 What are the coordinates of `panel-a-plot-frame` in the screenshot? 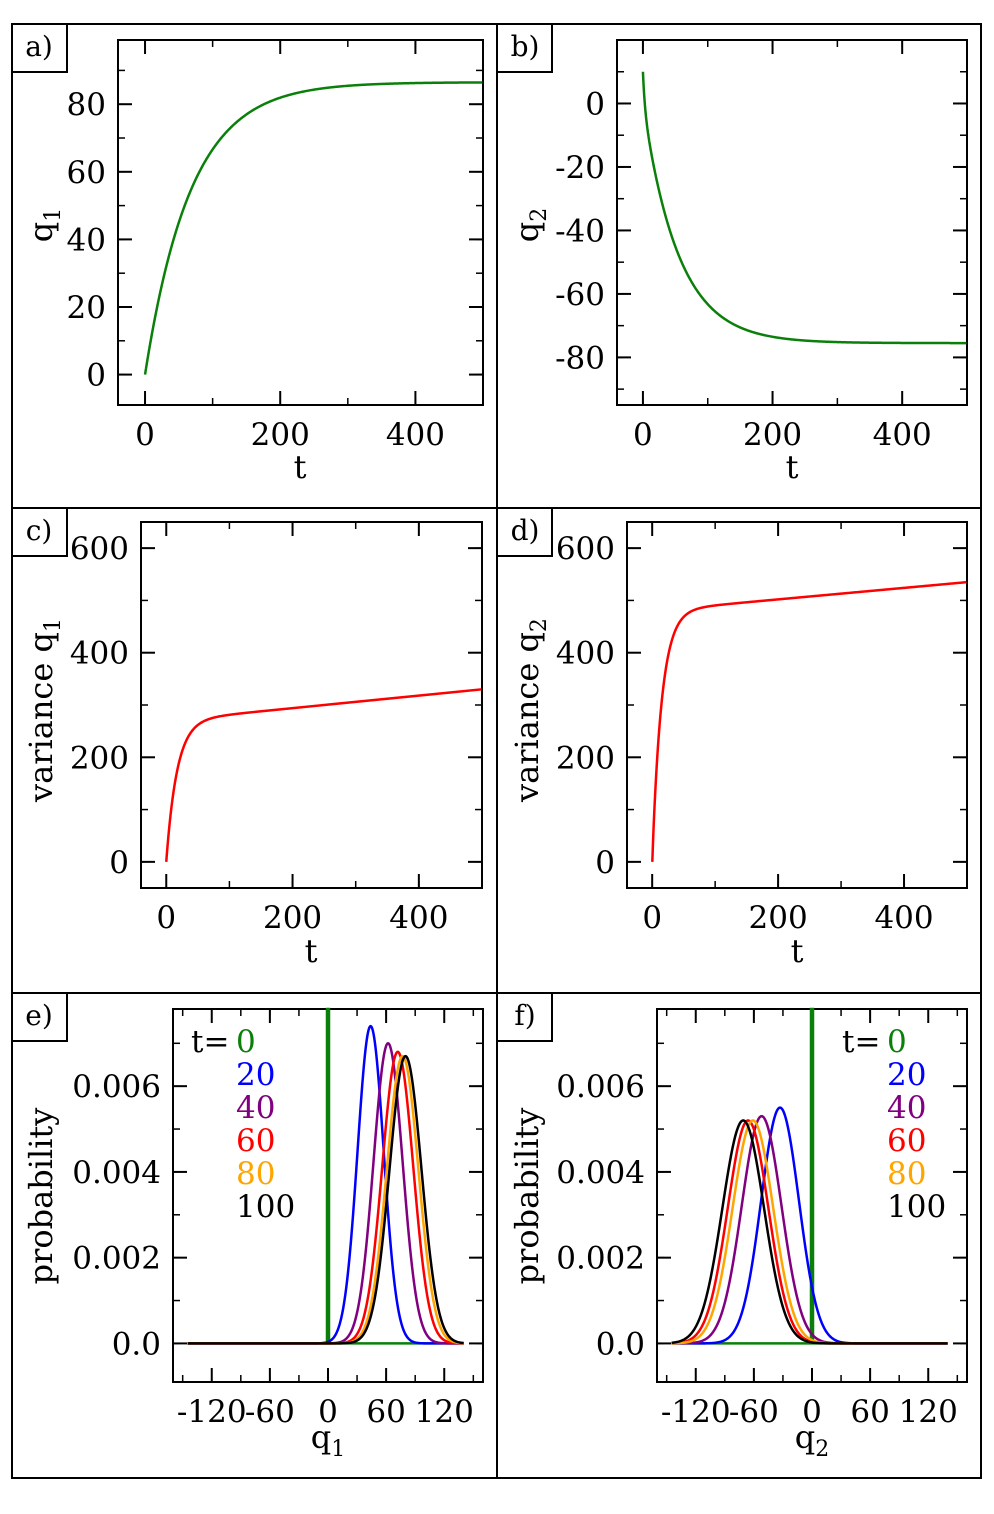 It's located at (300, 222).